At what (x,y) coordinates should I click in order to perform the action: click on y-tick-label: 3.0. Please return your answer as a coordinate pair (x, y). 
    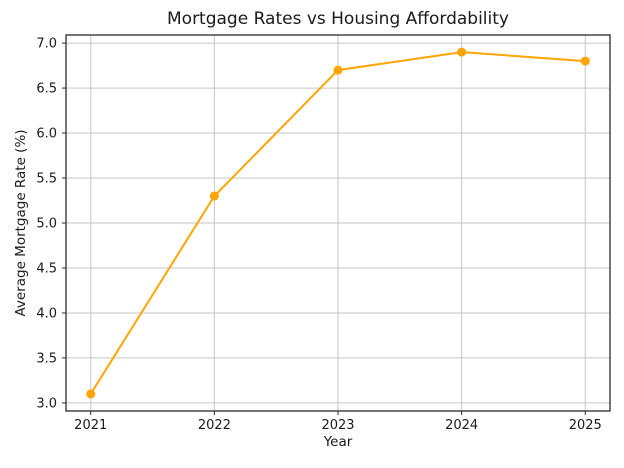
    Looking at the image, I should click on (46, 403).